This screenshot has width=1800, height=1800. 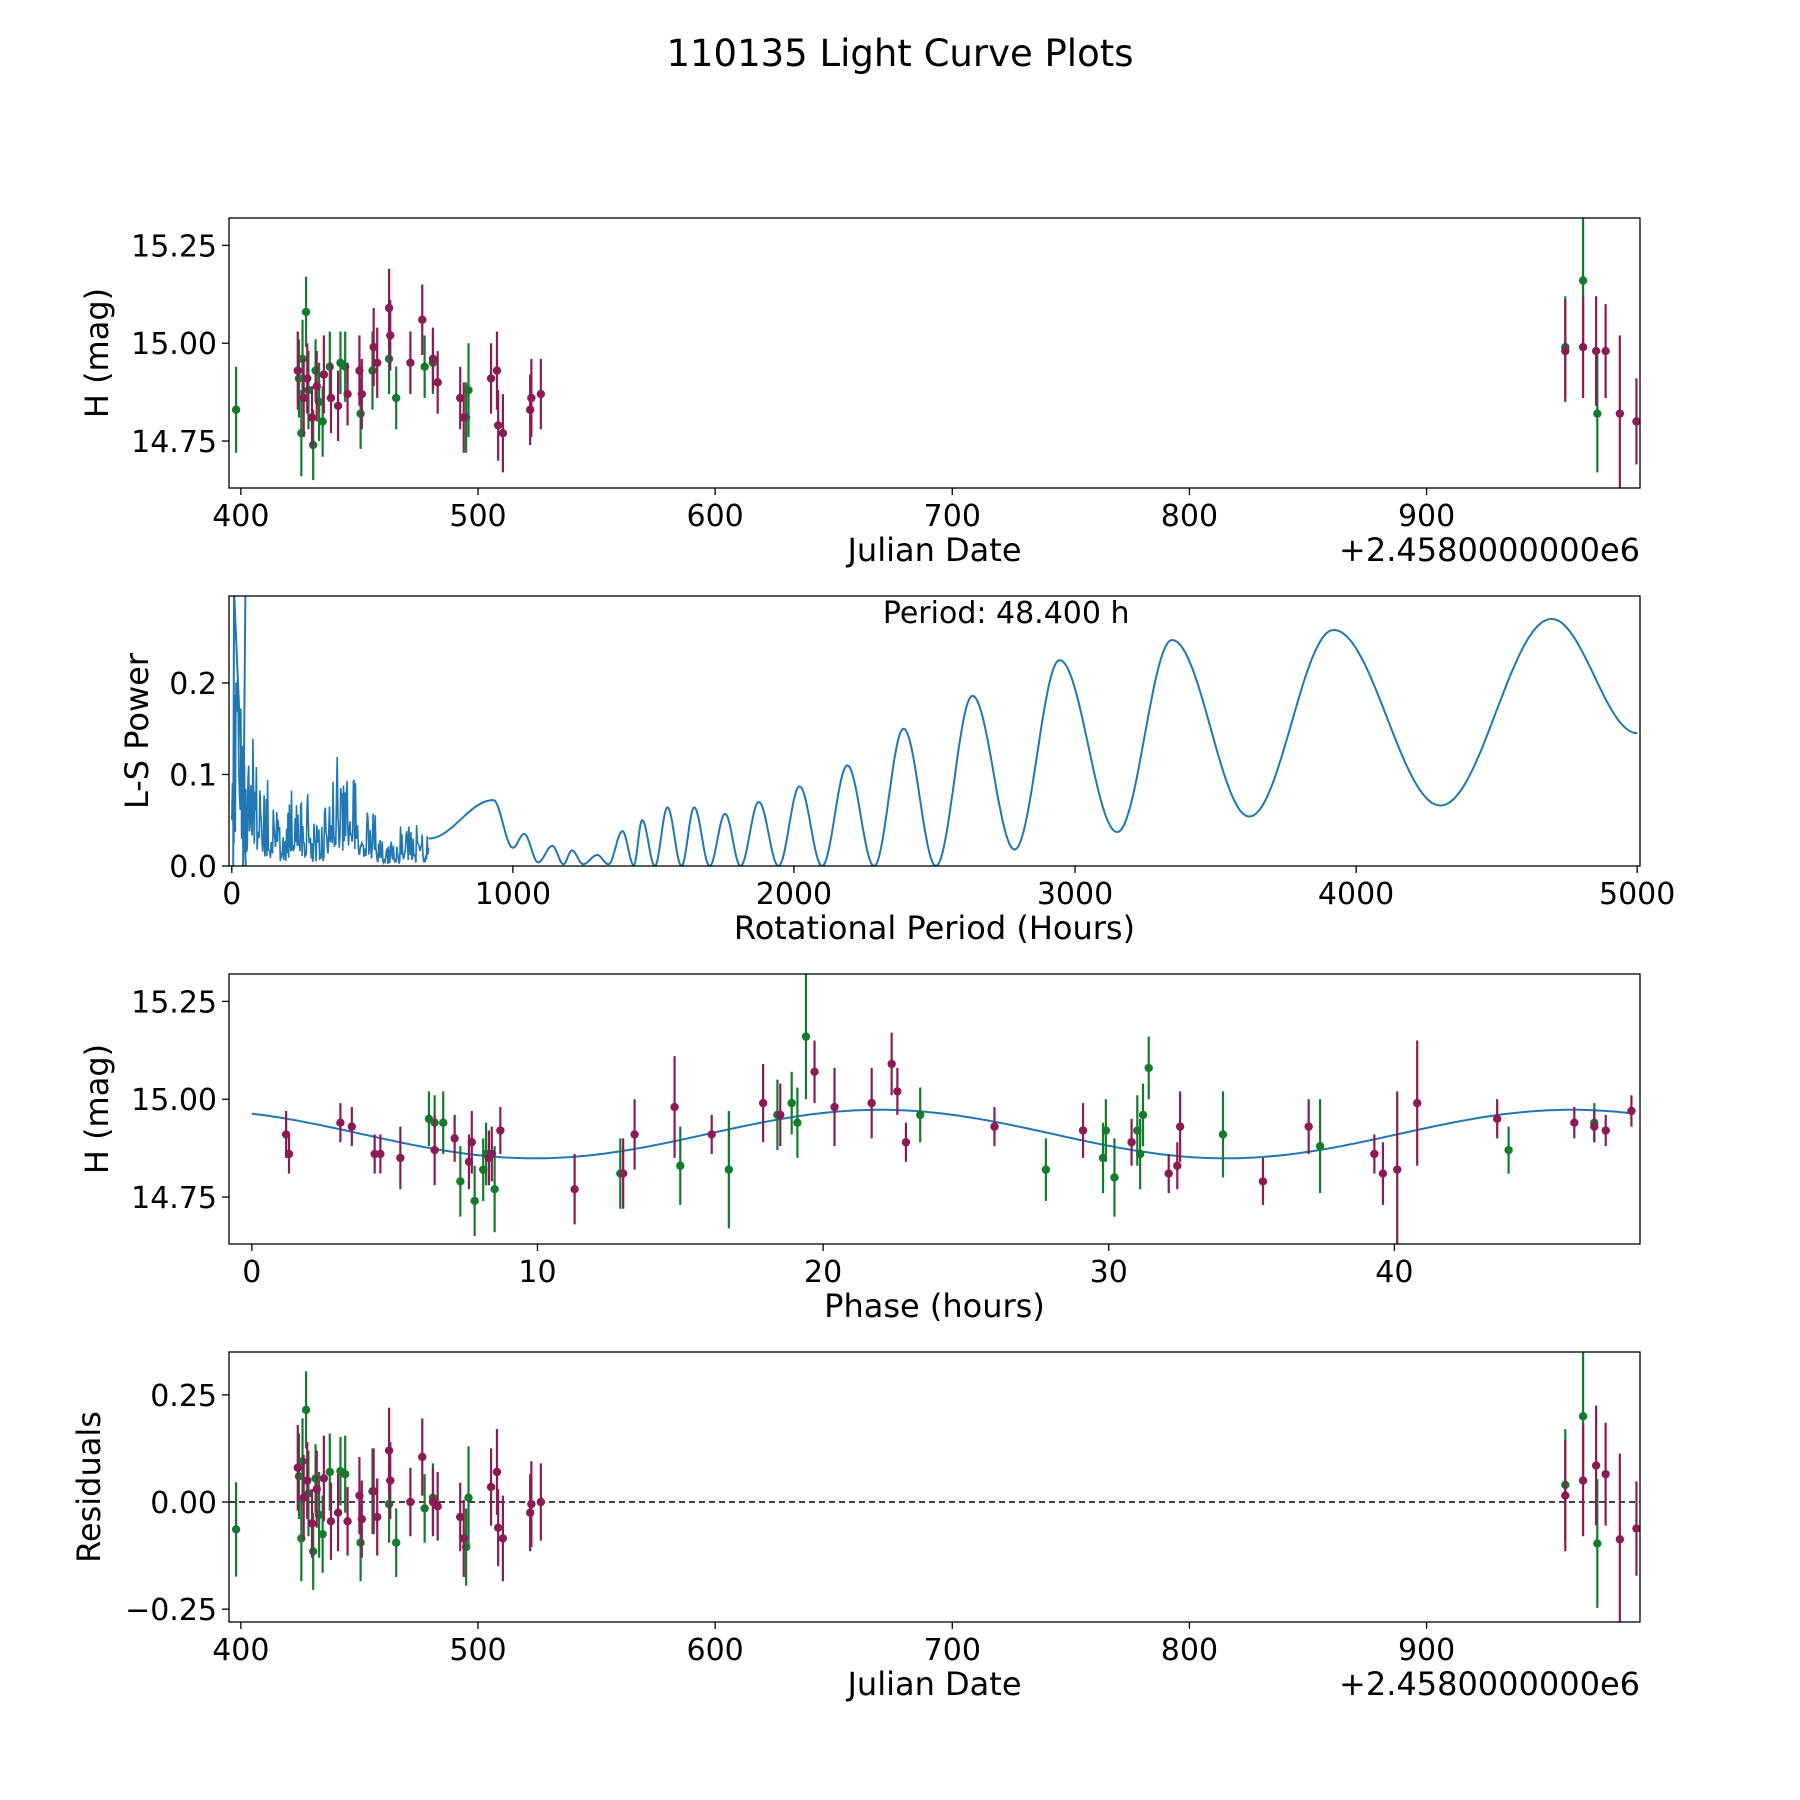 I want to click on light-curve-offset-label: +2.4580000000e6, so click(x=1489, y=550).